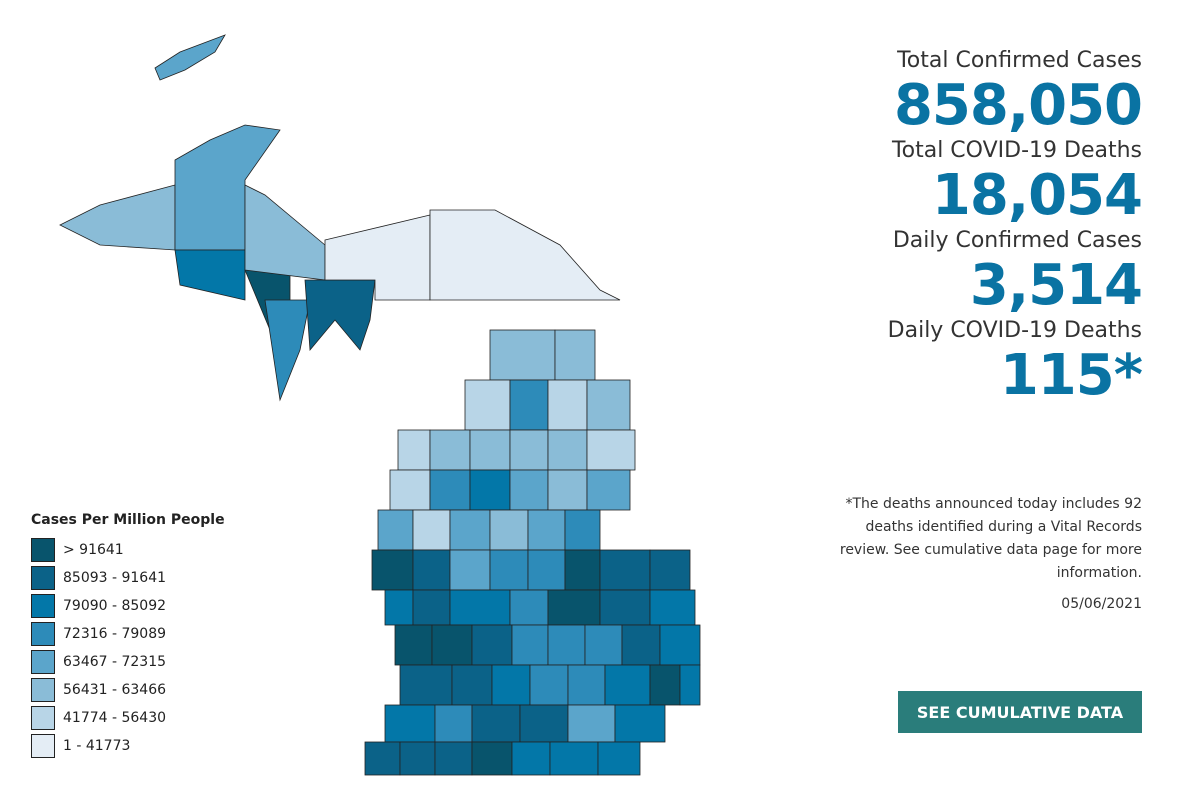 This screenshot has width=1186, height=793. I want to click on stat-value: 115*, so click(1071, 375).